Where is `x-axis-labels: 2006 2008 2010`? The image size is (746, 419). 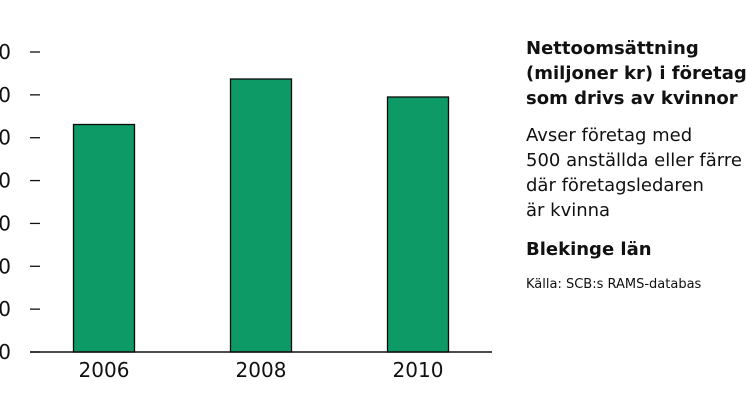
x-axis-labels: 2006 2008 2010 is located at coordinates (261, 370).